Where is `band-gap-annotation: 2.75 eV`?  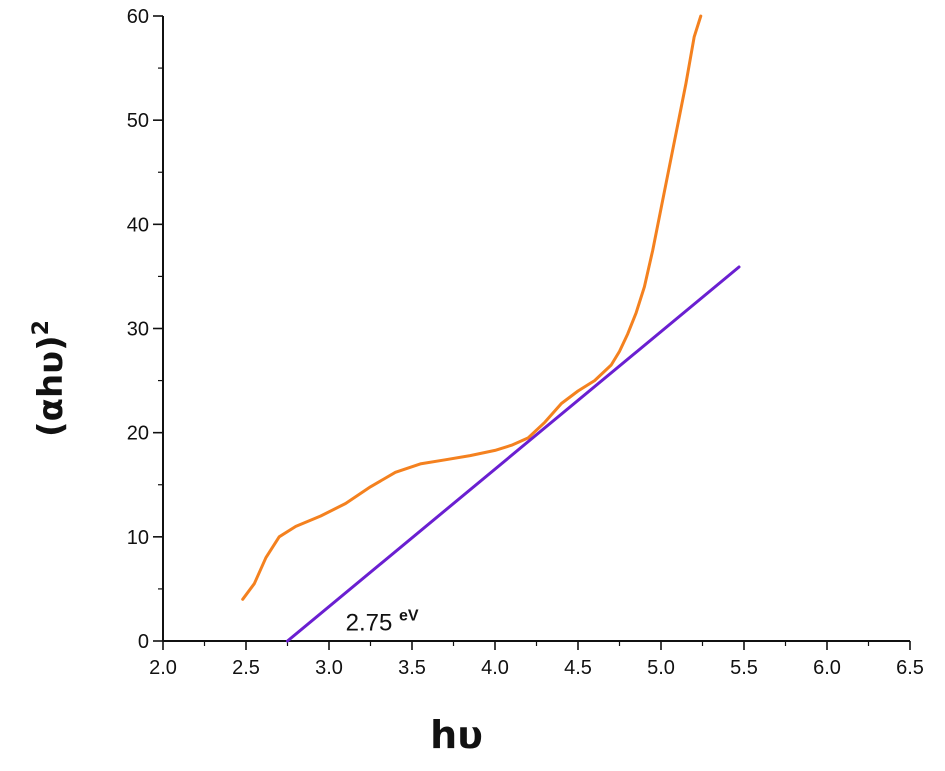 band-gap-annotation: 2.75 eV is located at coordinates (382, 622).